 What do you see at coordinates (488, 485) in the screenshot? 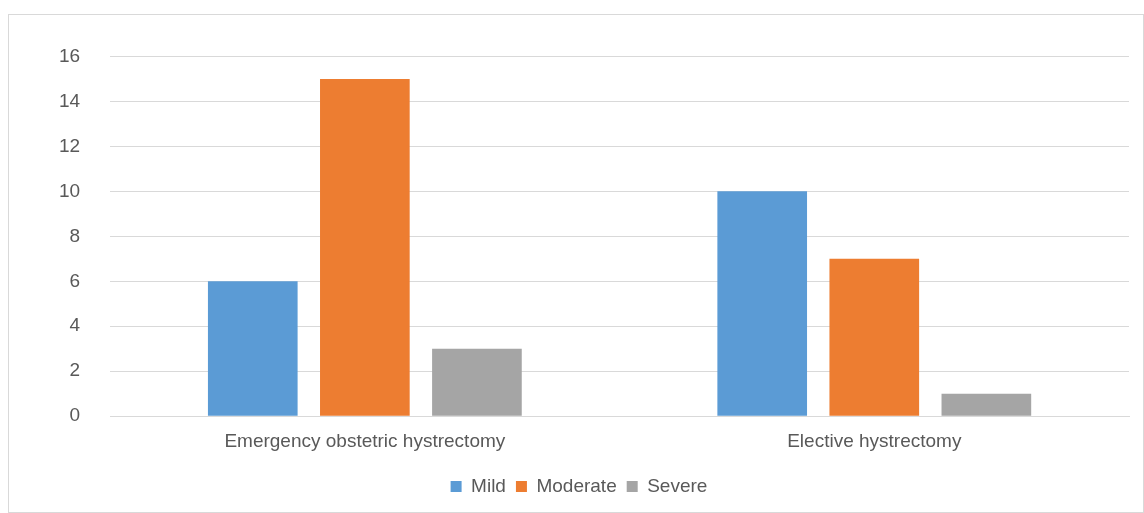
I see `legend-label: Mild` at bounding box center [488, 485].